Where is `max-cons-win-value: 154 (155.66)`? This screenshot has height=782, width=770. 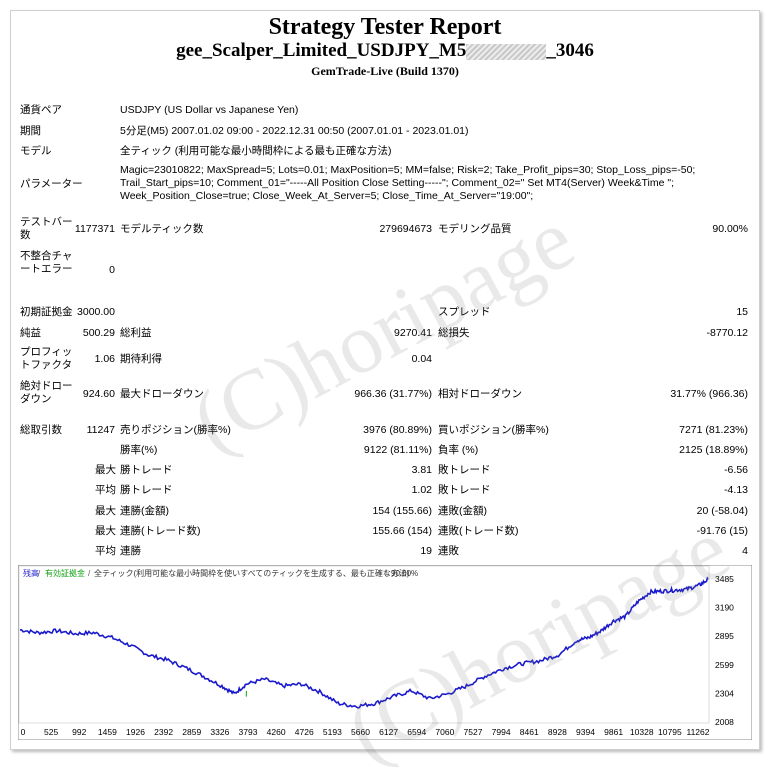 max-cons-win-value: 154 (155.66) is located at coordinates (402, 511).